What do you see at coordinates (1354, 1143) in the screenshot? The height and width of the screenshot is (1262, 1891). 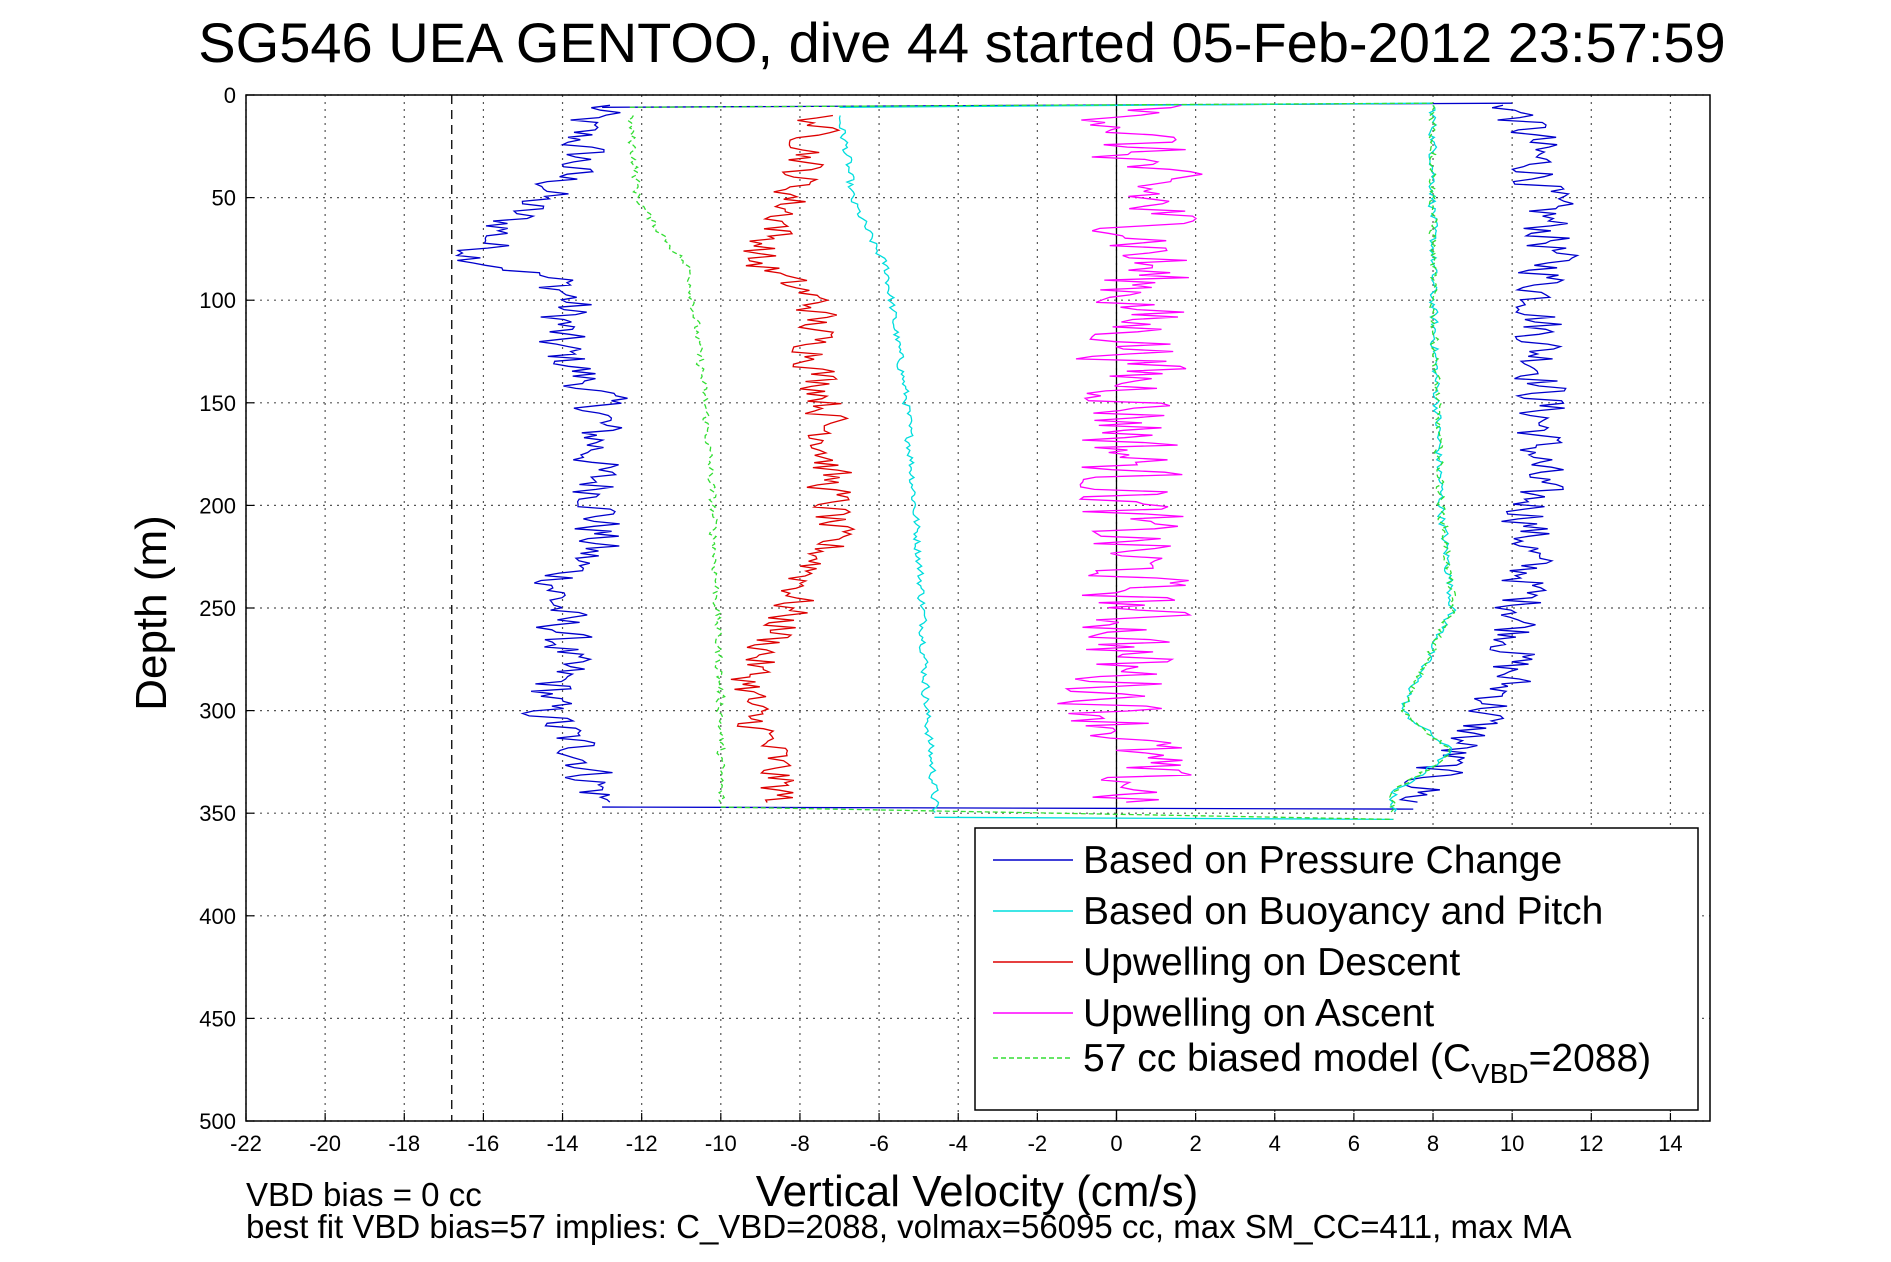 I see `x-tick-label: 6` at bounding box center [1354, 1143].